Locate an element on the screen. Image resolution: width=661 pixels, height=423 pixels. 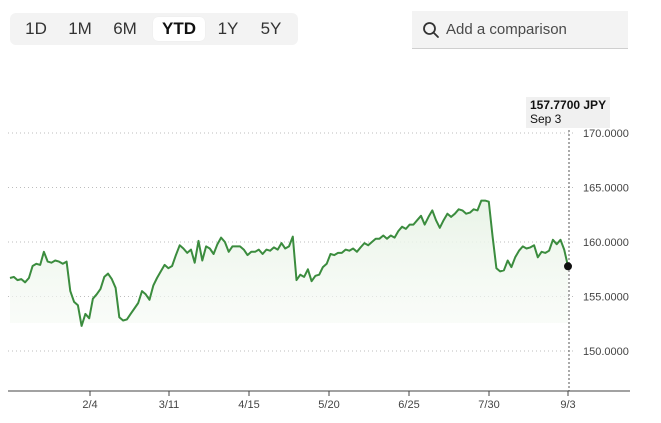
range-tab-6m: 6M is located at coordinates (125, 28).